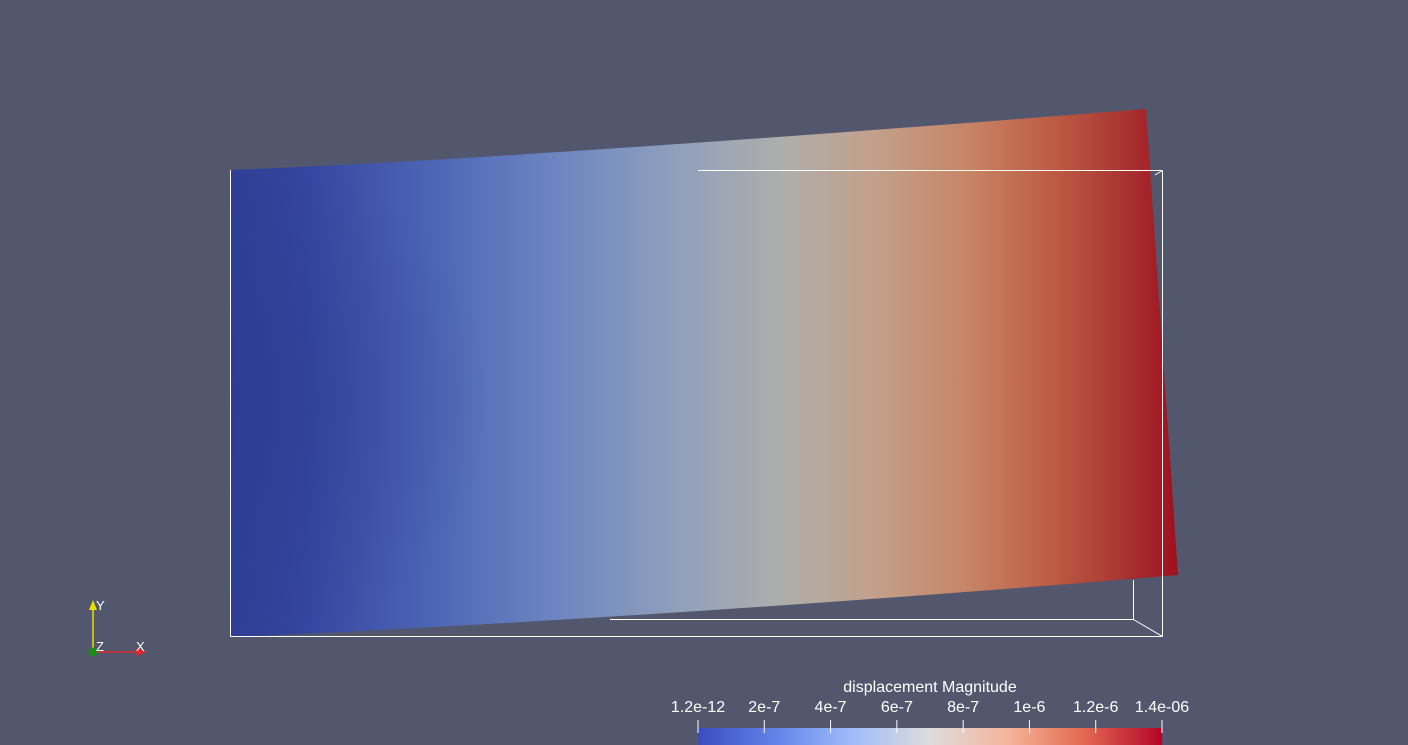 The image size is (1408, 745). What do you see at coordinates (141, 652) in the screenshot?
I see `x-axis-arrow-icon` at bounding box center [141, 652].